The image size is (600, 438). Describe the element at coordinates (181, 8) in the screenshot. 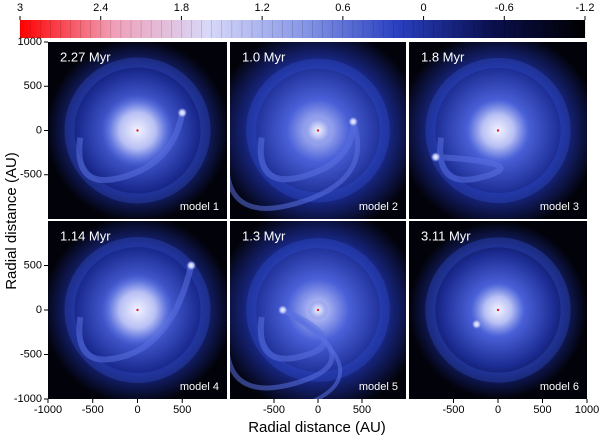

I see `colorbar-tick-label: 1.8` at that location.